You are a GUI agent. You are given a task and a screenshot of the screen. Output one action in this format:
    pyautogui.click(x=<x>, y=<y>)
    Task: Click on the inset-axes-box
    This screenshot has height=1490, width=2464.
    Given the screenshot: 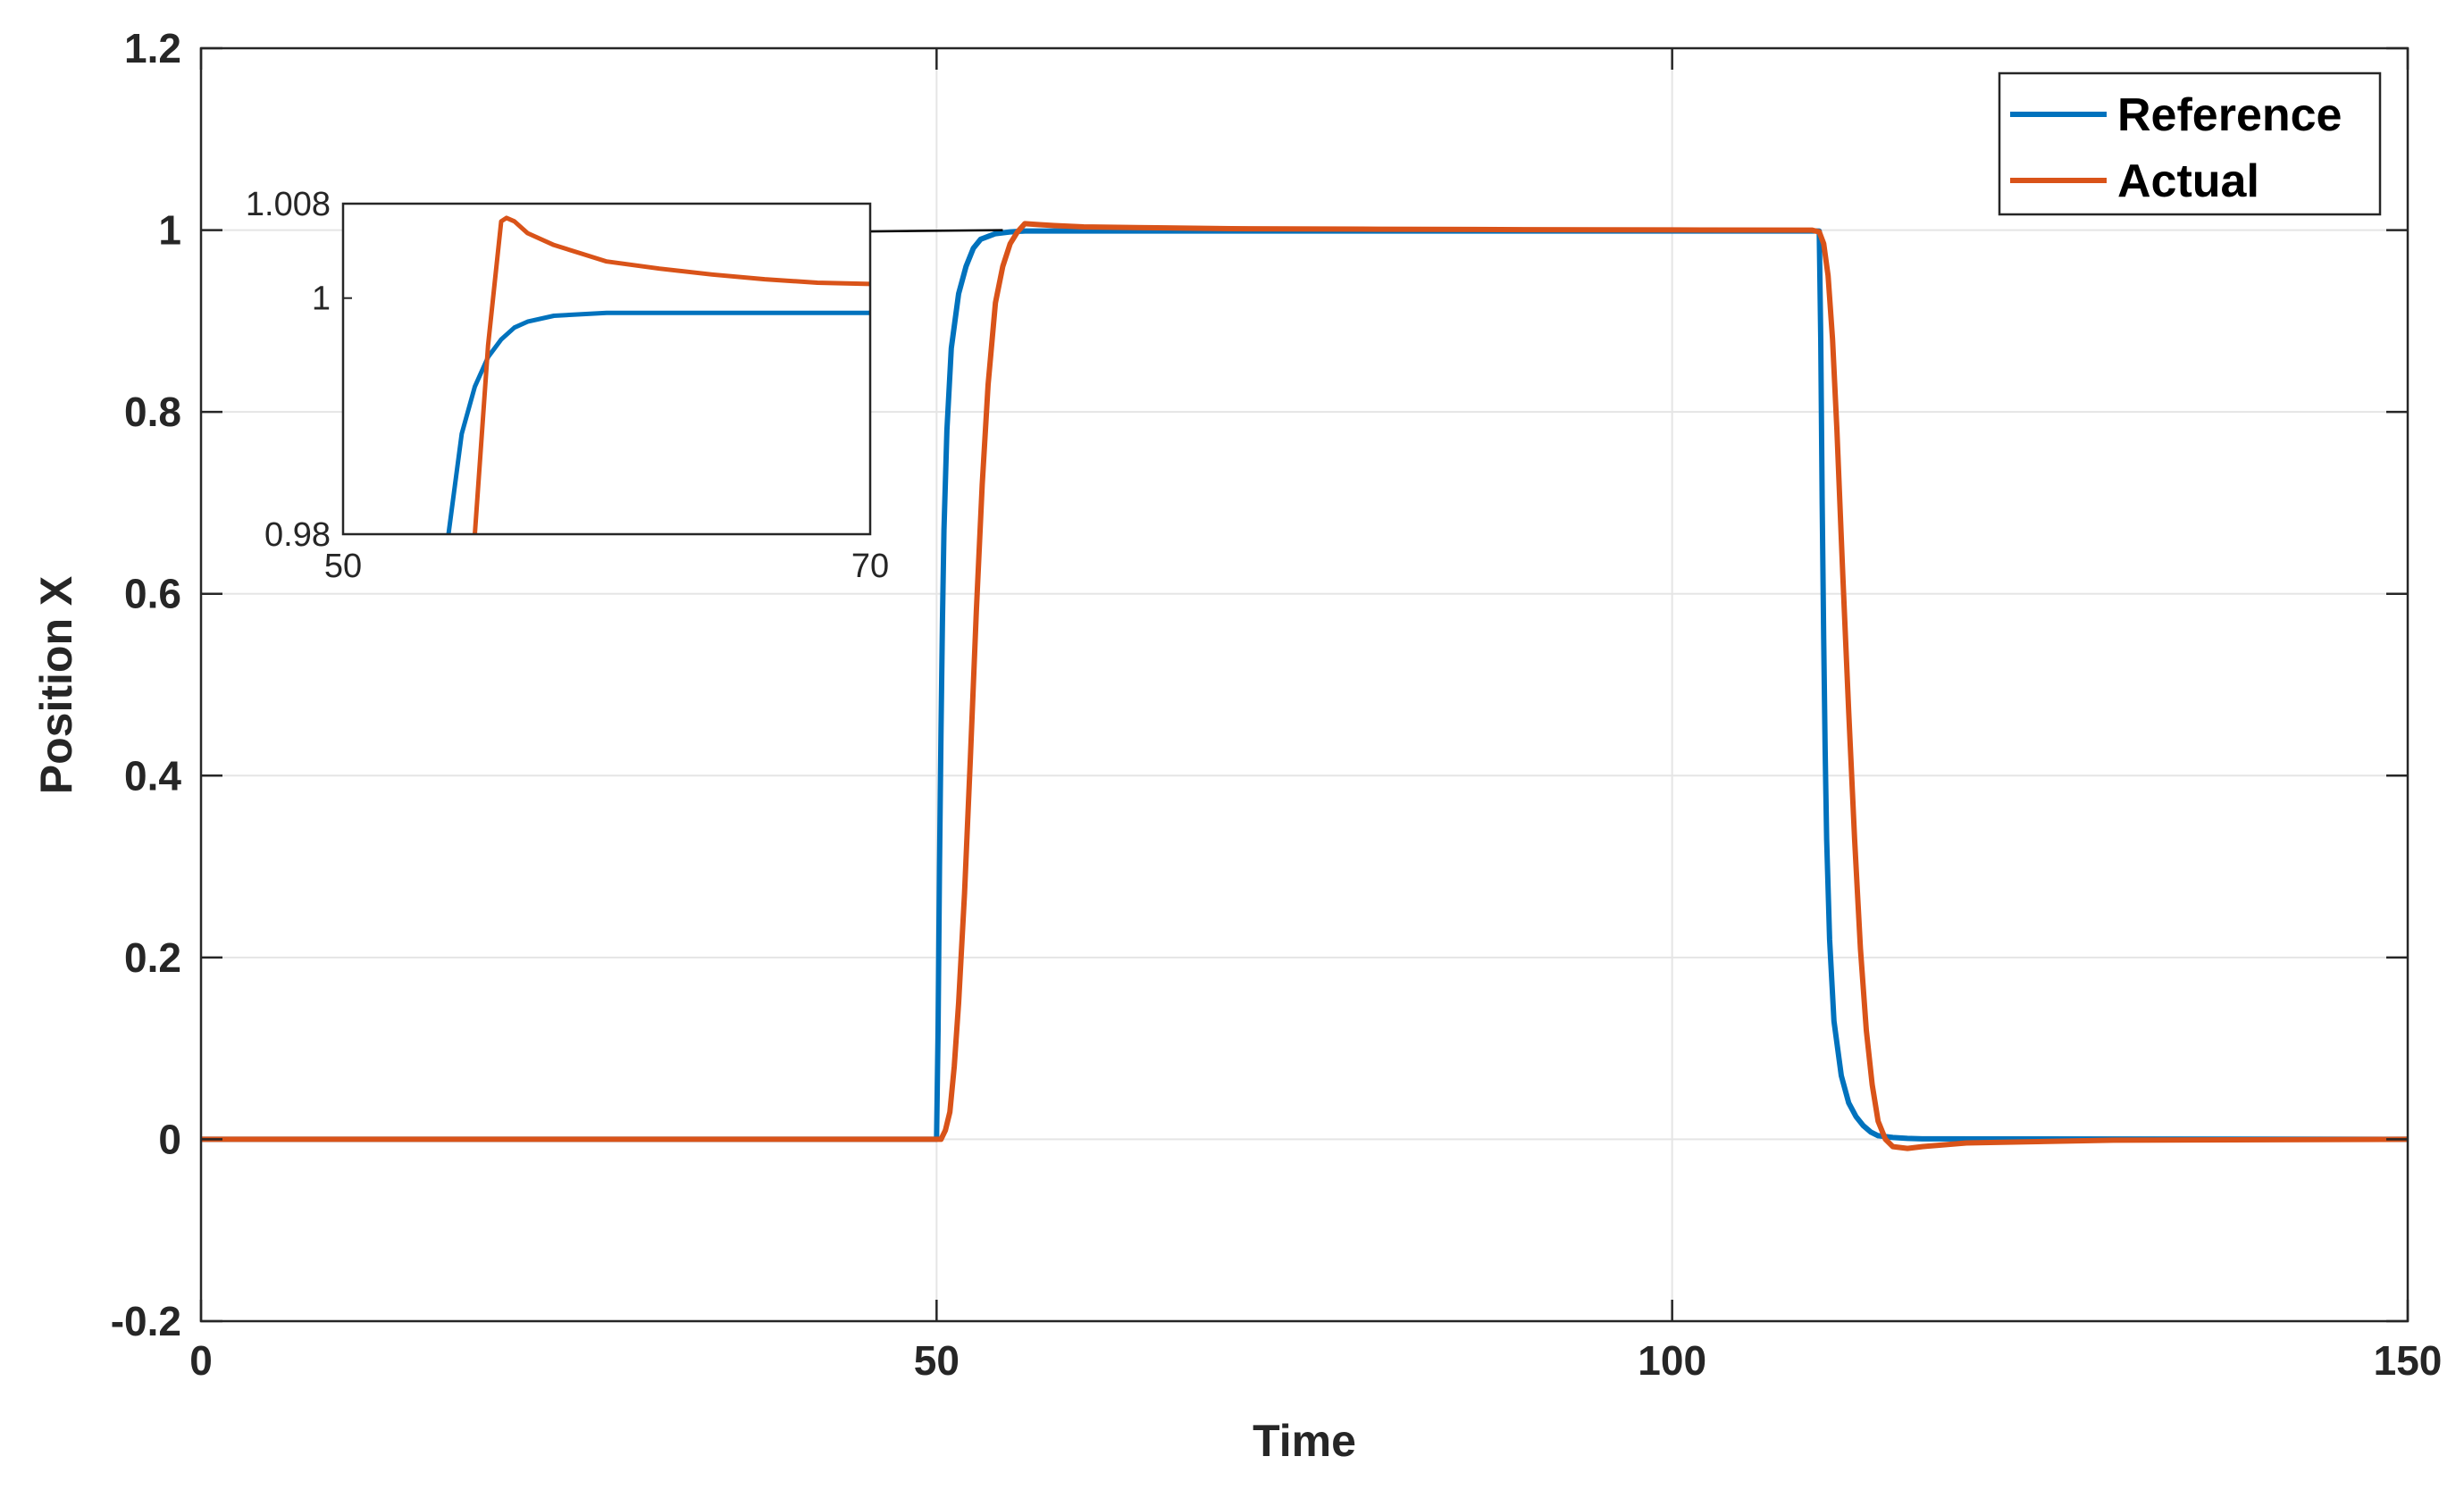 What is the action you would take?
    pyautogui.click(x=607, y=369)
    